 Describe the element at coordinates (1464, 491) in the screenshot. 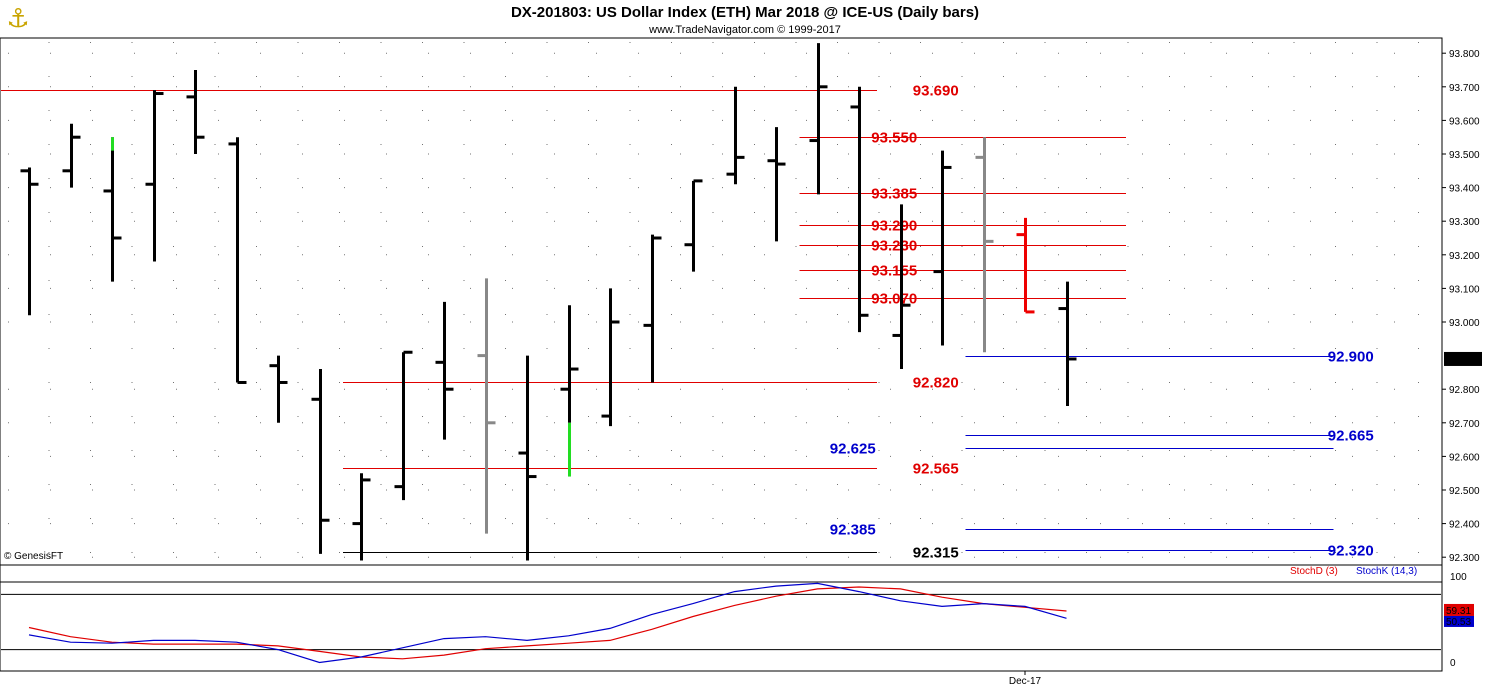

I see `price-axis-label: 92.500` at that location.